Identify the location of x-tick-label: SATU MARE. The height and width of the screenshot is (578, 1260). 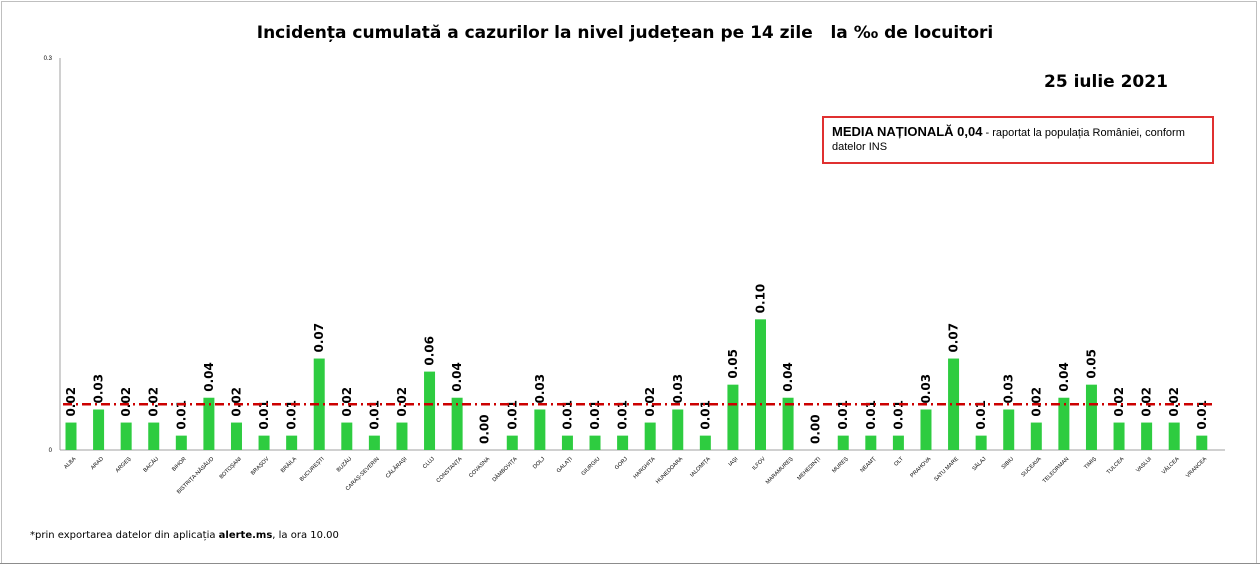
(946, 469).